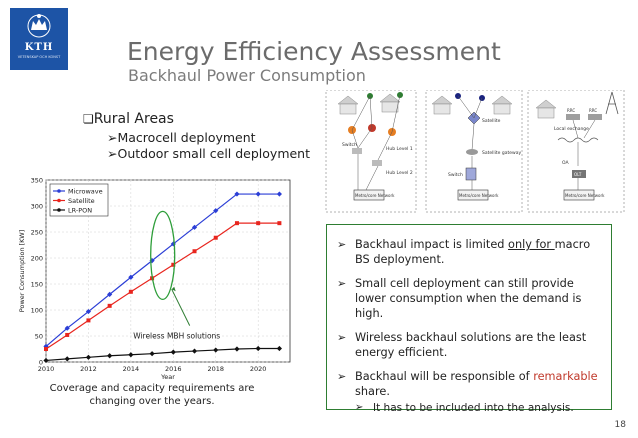  What do you see at coordinates (565, 376) in the screenshot?
I see `conclusion-4-highlight: remarkable` at bounding box center [565, 376].